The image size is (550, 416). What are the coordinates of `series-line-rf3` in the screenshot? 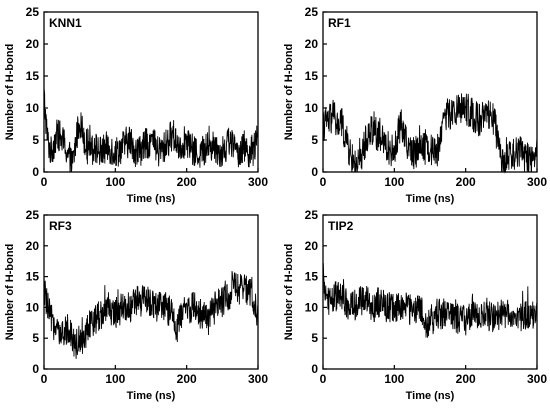 It's located at (151, 315).